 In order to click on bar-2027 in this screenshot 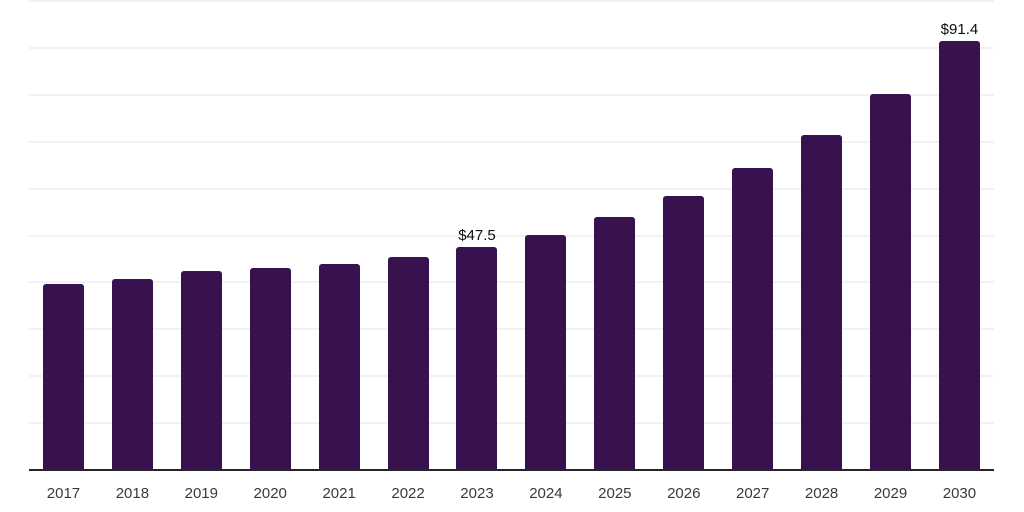, I will do `click(753, 319)`.